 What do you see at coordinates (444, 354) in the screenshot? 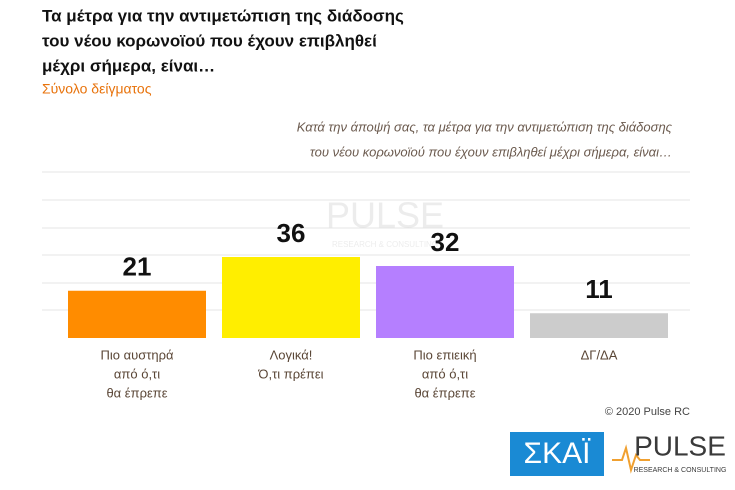
I see `x-tick-label: Πιο επιεική` at bounding box center [444, 354].